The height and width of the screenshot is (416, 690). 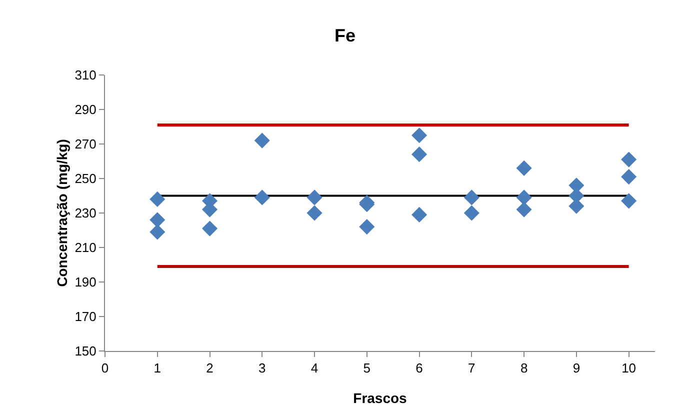 What do you see at coordinates (85, 248) in the screenshot?
I see `y-tick-label: 210` at bounding box center [85, 248].